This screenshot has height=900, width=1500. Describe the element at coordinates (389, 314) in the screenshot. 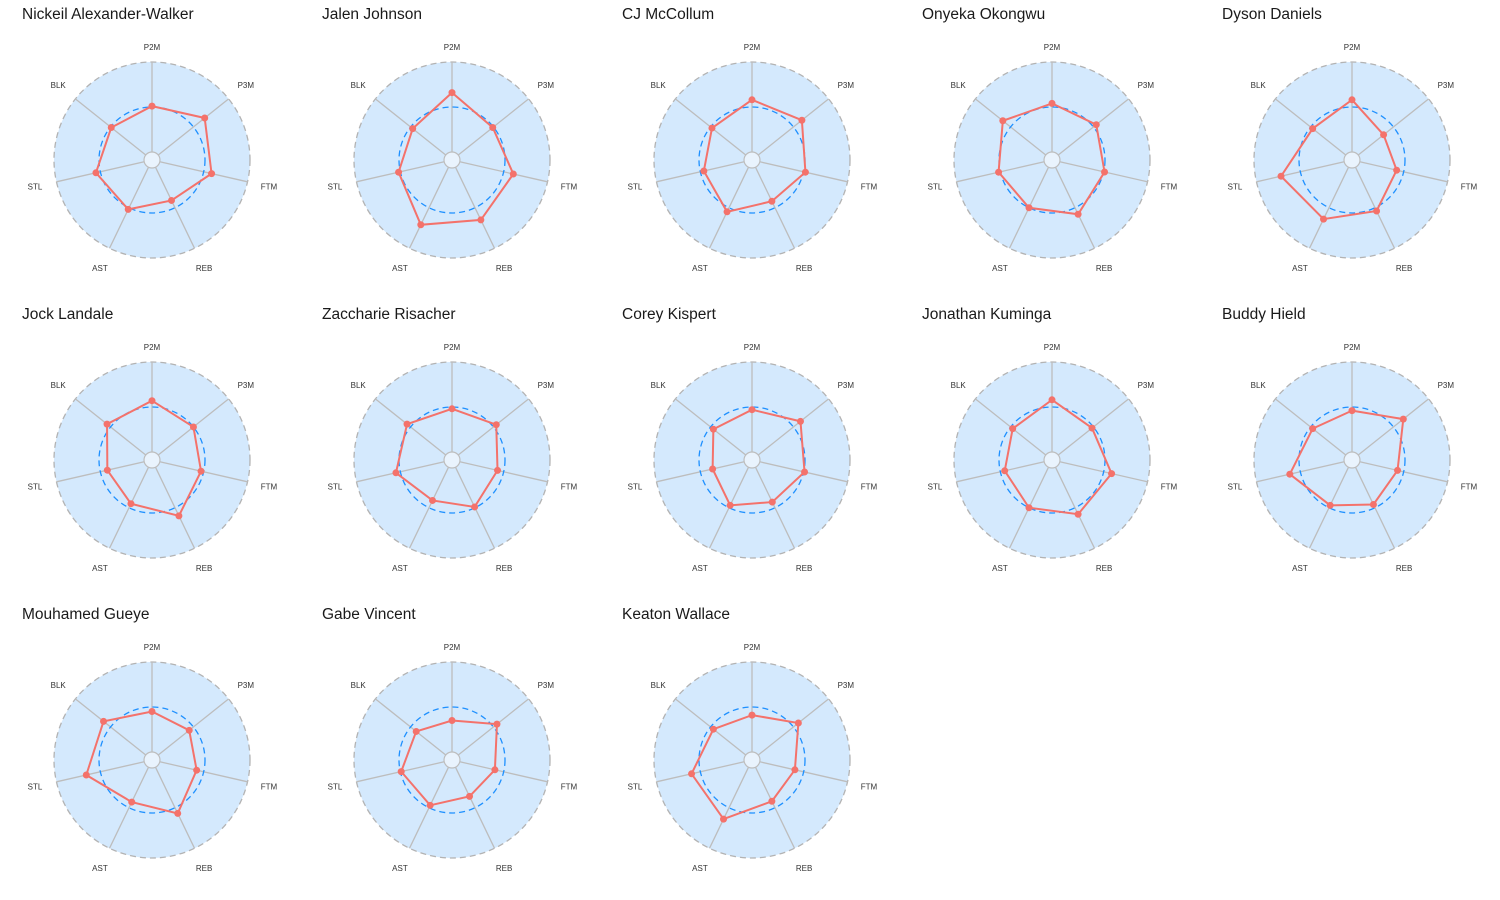

I see `panel-title: Zaccharie Risacher` at that location.